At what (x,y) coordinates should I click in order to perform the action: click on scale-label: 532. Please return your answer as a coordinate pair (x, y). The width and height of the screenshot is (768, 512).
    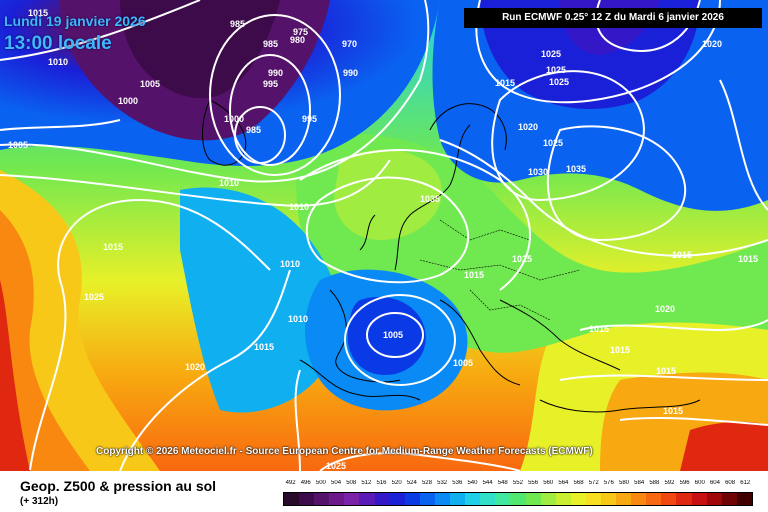
    Looking at the image, I should click on (442, 483).